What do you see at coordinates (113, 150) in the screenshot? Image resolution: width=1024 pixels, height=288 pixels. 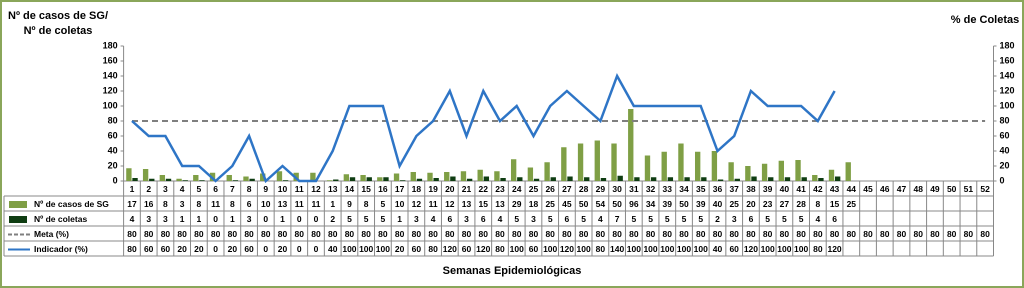 I see `y-tick-label: 40` at bounding box center [113, 150].